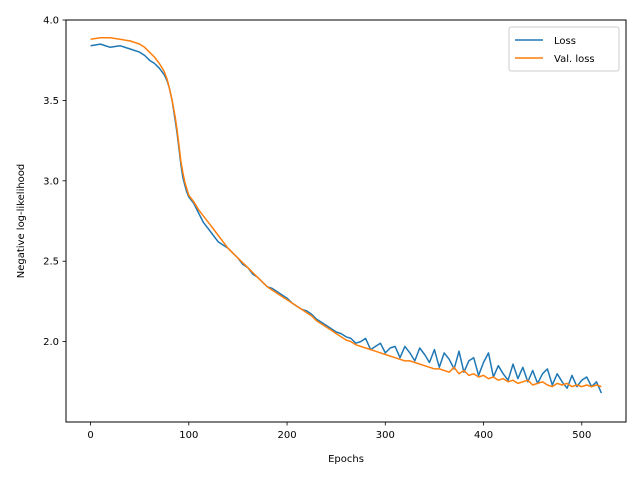 The image size is (640, 480). What do you see at coordinates (90, 435) in the screenshot?
I see `x-tick-label: 0` at bounding box center [90, 435].